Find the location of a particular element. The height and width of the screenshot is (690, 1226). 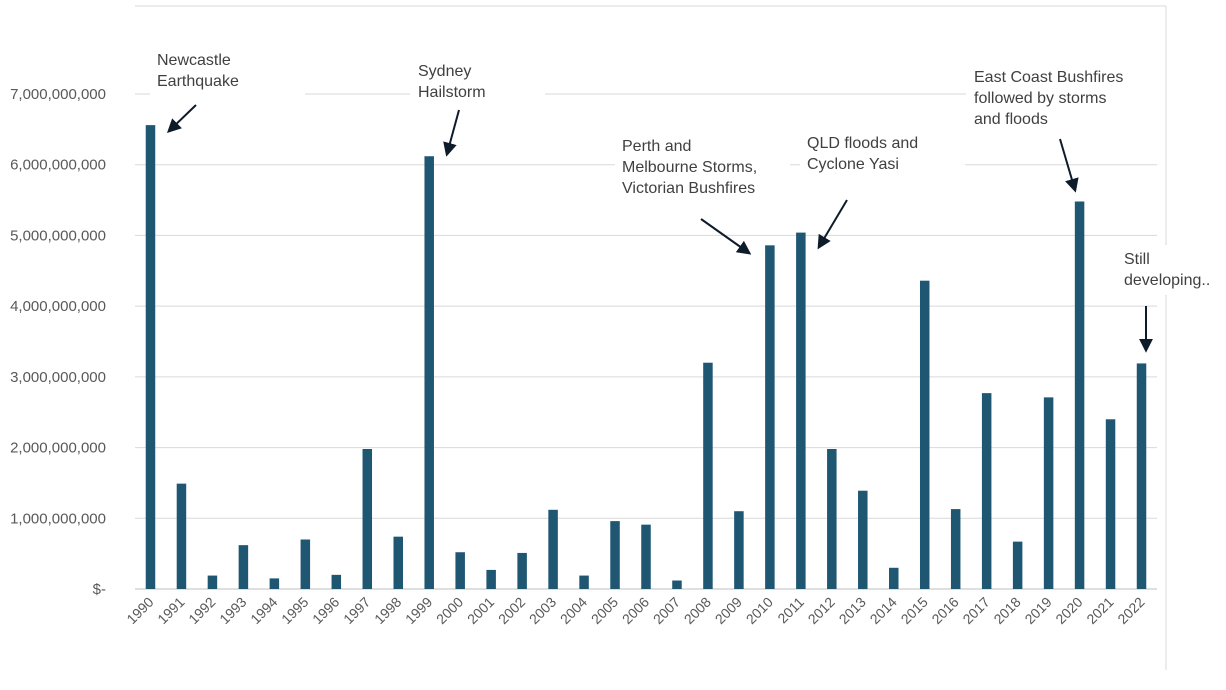

bar-2011 is located at coordinates (801, 410).